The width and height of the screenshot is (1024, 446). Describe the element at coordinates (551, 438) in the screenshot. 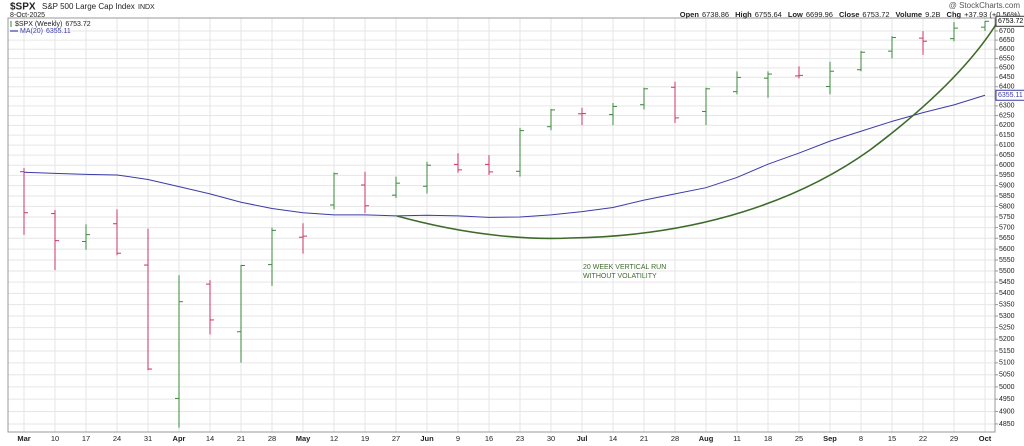

I see `x-tick-label: 30` at that location.